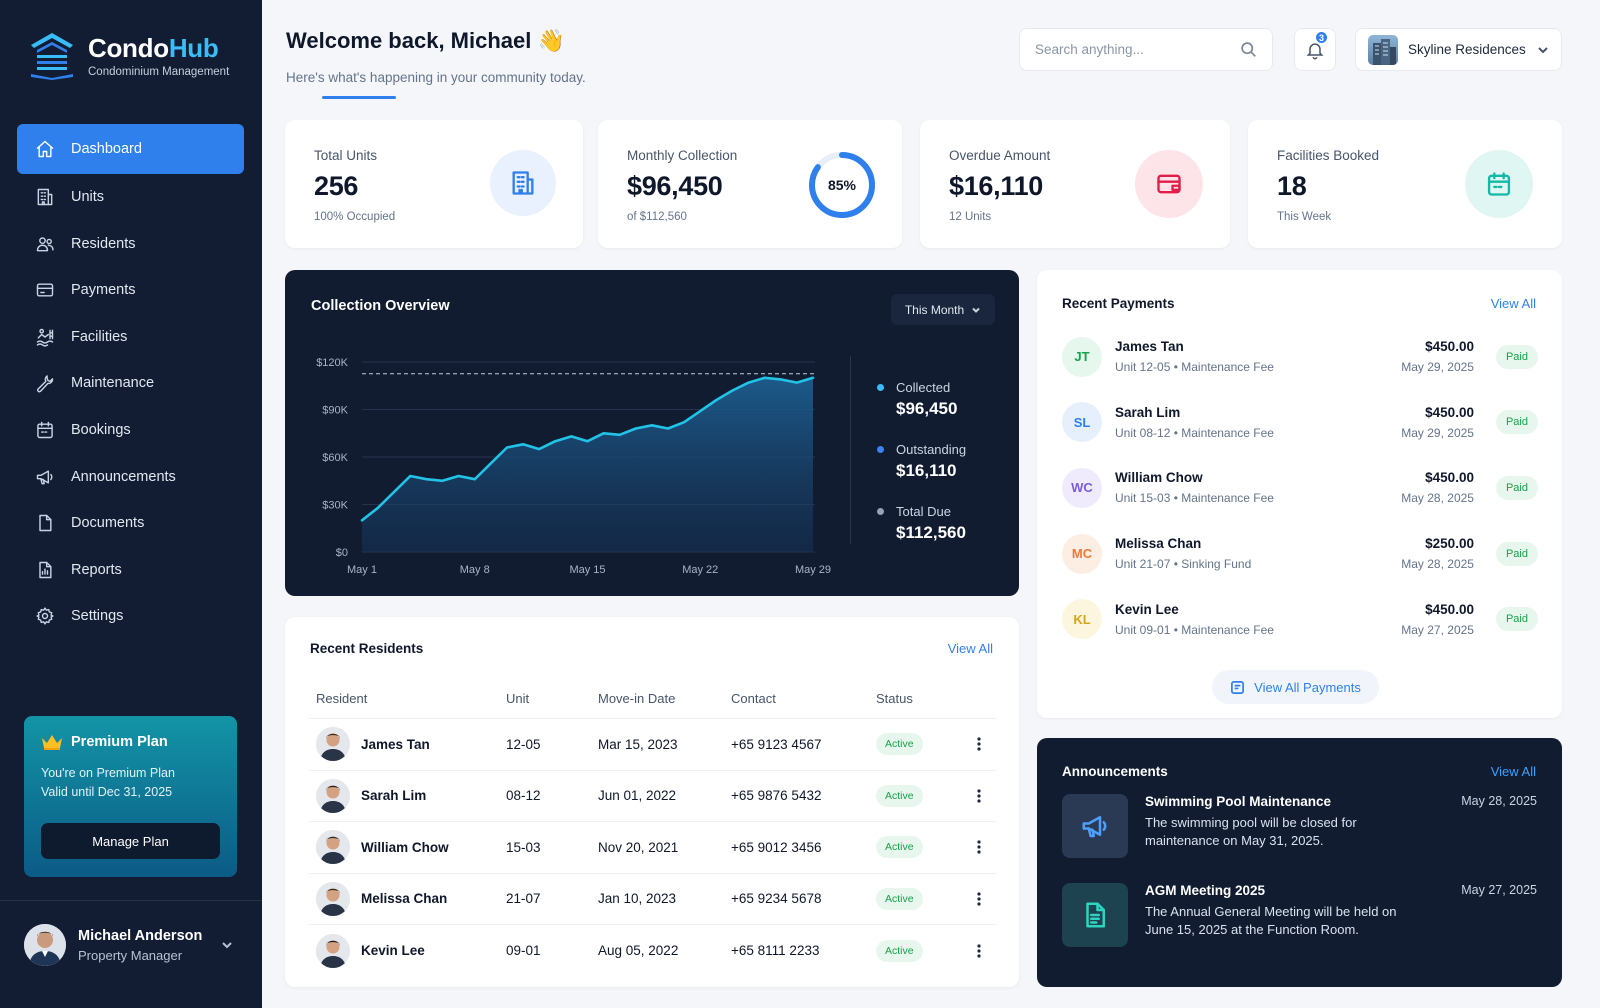  I want to click on sidebar-item-settings: Settings, so click(130, 616).